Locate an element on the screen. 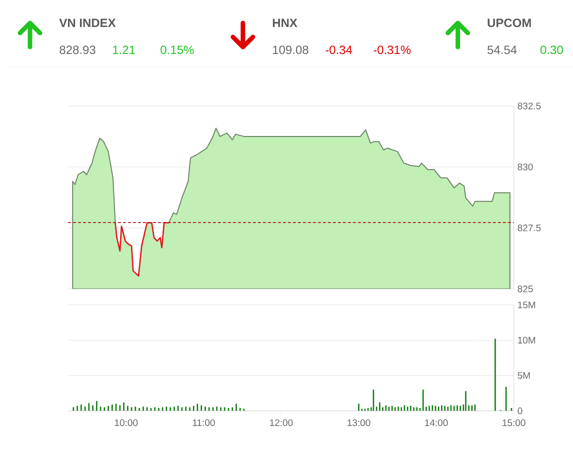 This screenshot has height=449, width=573. y-tick-label: 825 is located at coordinates (525, 289).